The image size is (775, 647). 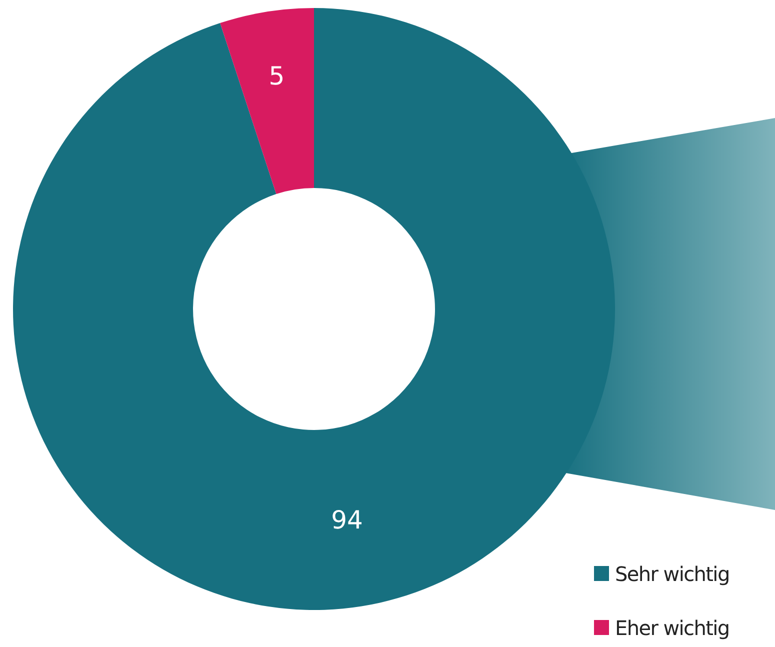 I want to click on donut-slice, so click(x=267, y=101).